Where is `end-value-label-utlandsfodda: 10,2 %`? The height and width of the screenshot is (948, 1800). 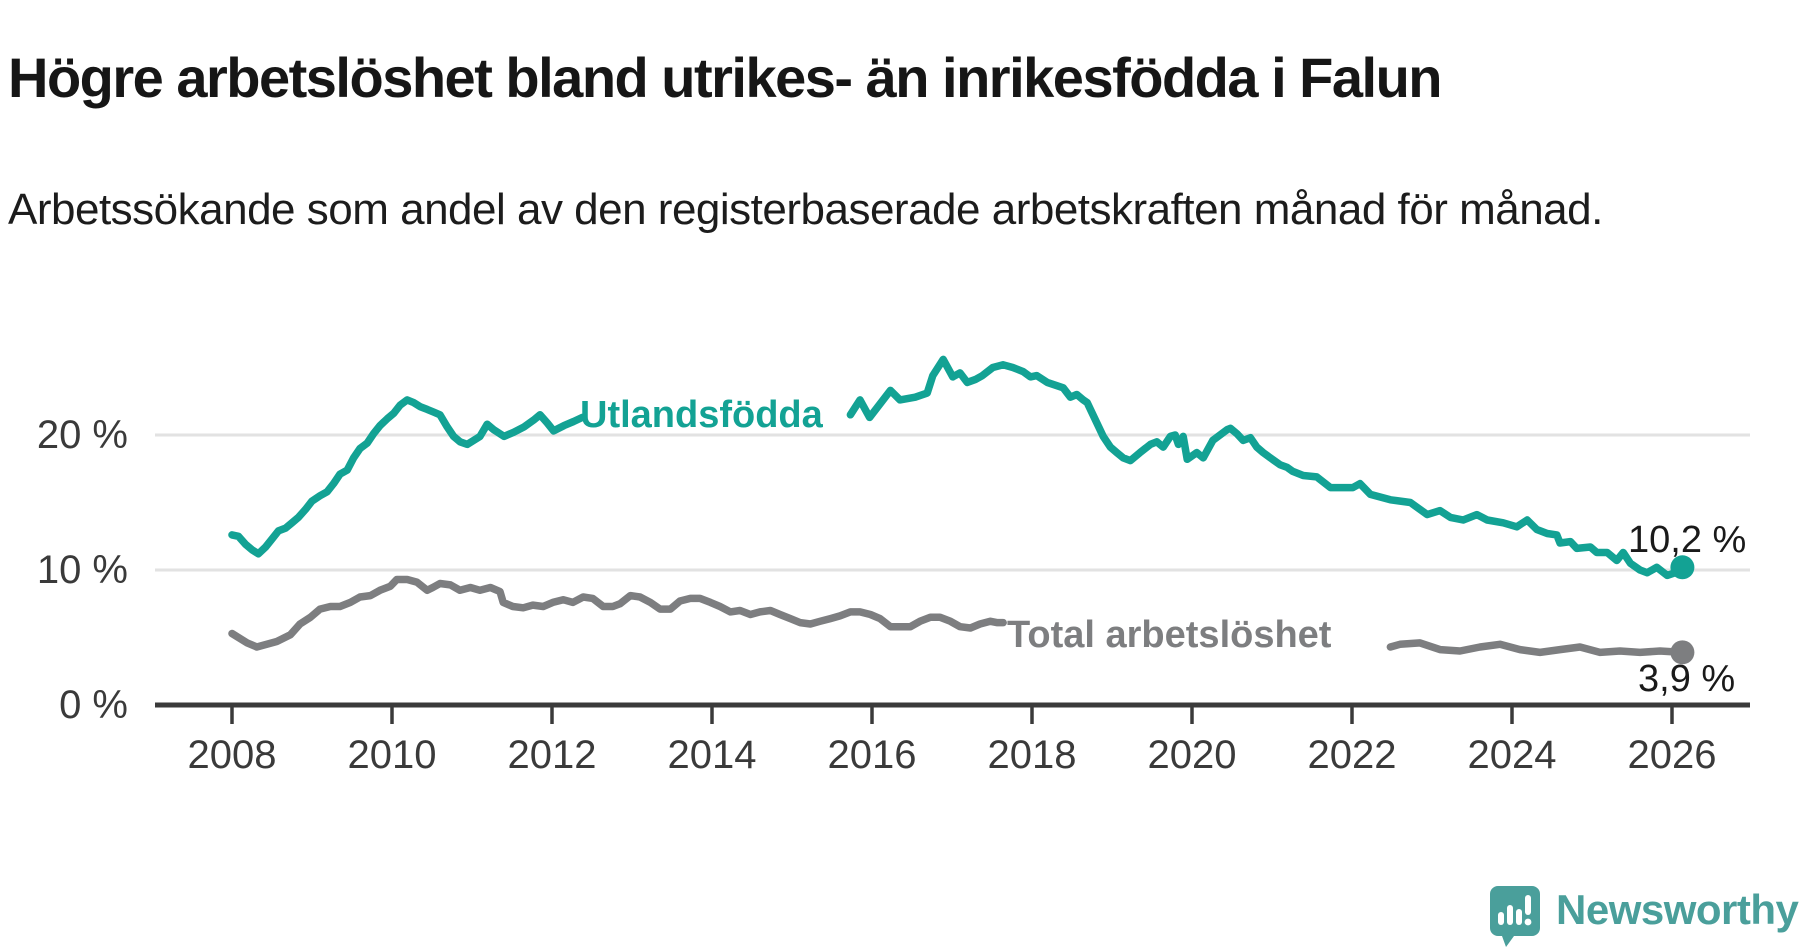 end-value-label-utlandsfodda: 10,2 % is located at coordinates (1687, 540).